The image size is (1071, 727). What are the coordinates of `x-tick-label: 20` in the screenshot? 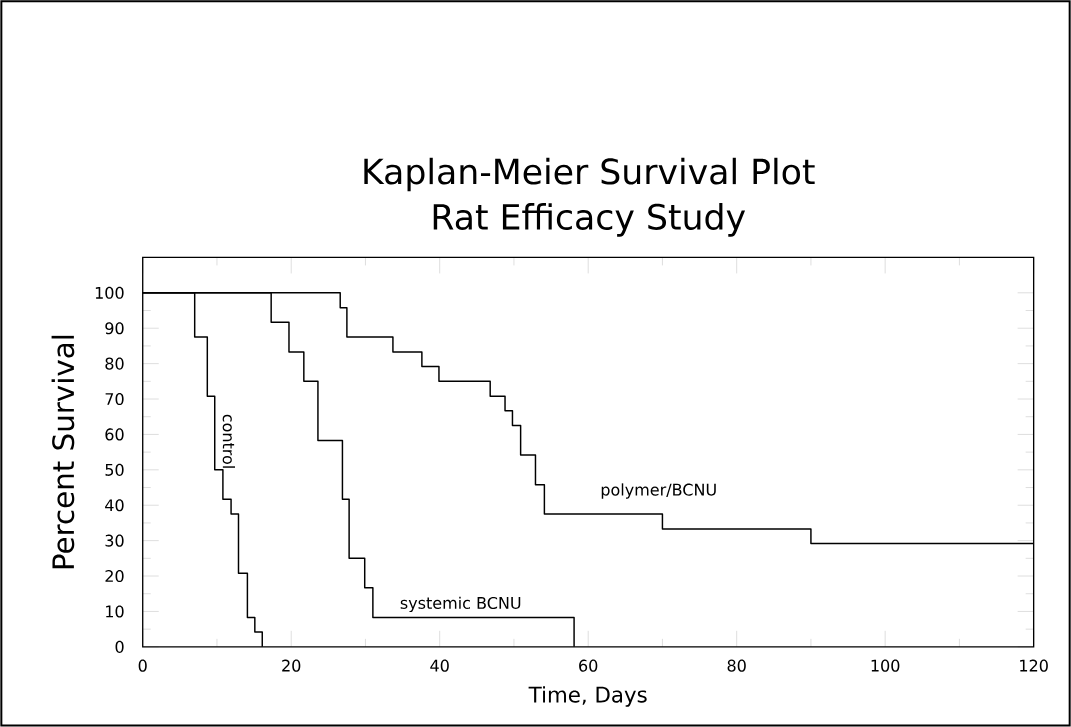 It's located at (291, 665).